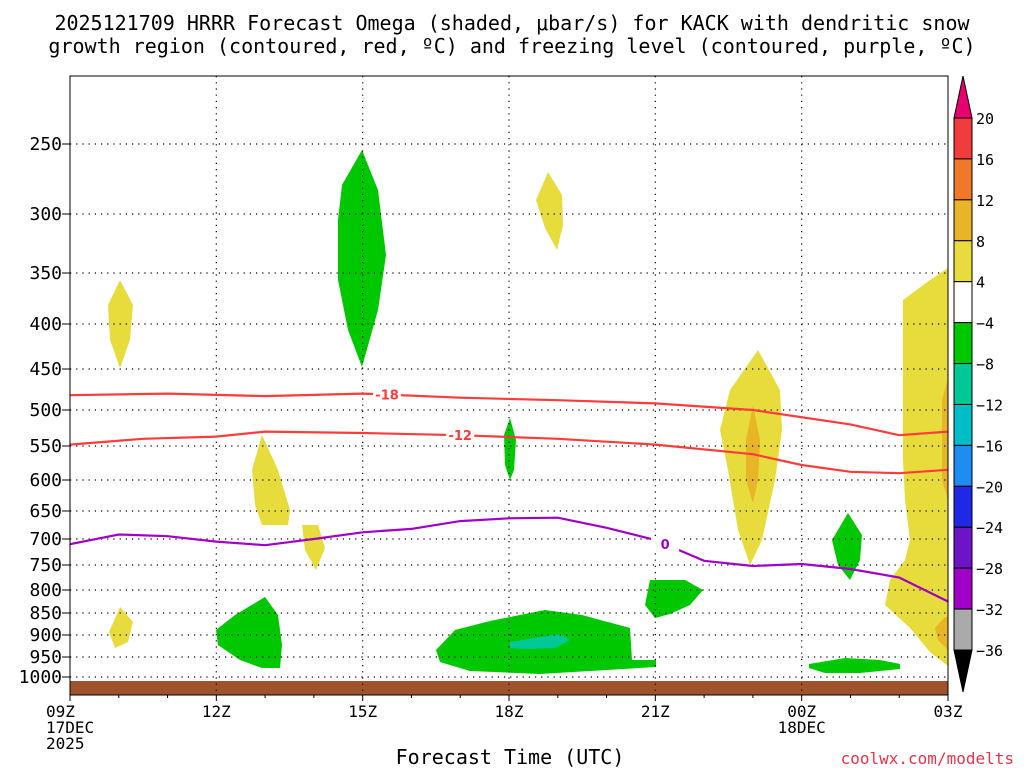  I want to click on x-tick-sublabel-year: 2025, so click(65, 743).